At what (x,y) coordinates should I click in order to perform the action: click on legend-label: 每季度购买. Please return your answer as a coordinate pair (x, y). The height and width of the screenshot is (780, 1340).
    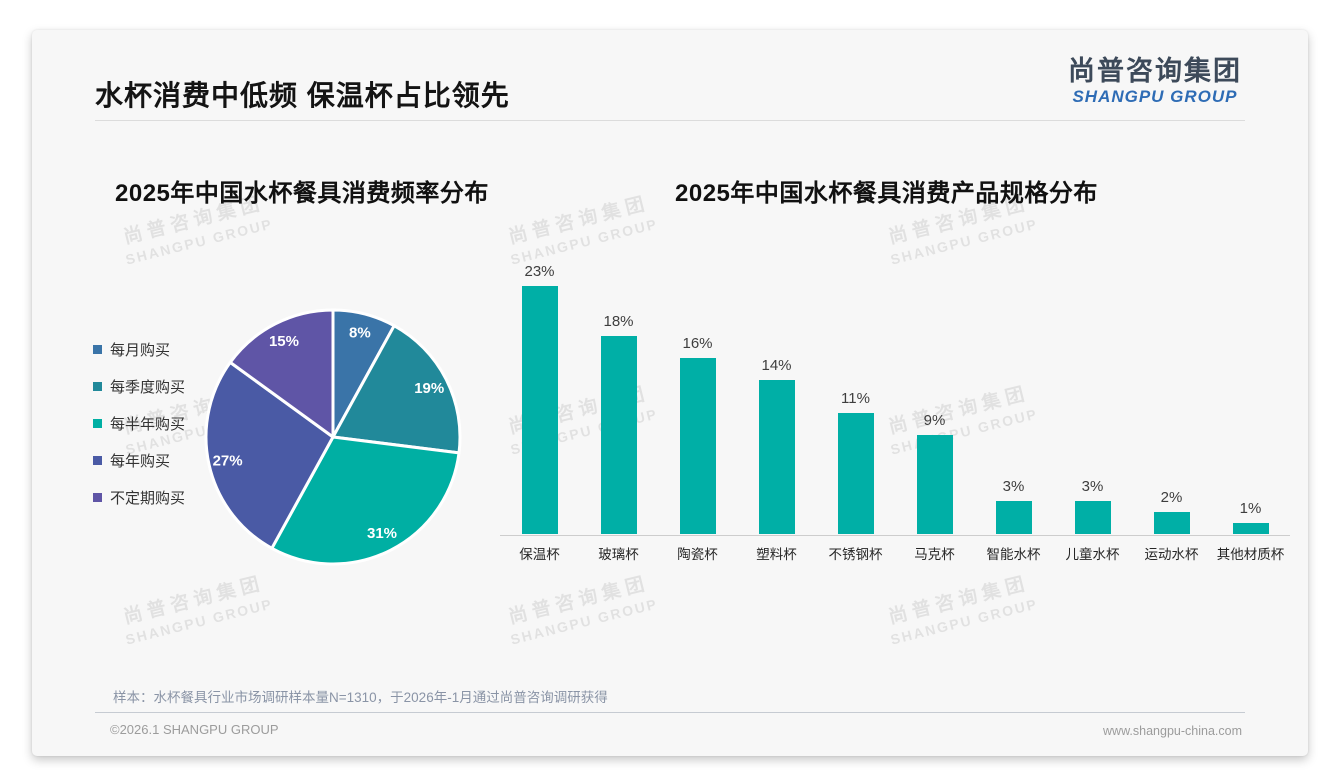
    Looking at the image, I should click on (148, 387).